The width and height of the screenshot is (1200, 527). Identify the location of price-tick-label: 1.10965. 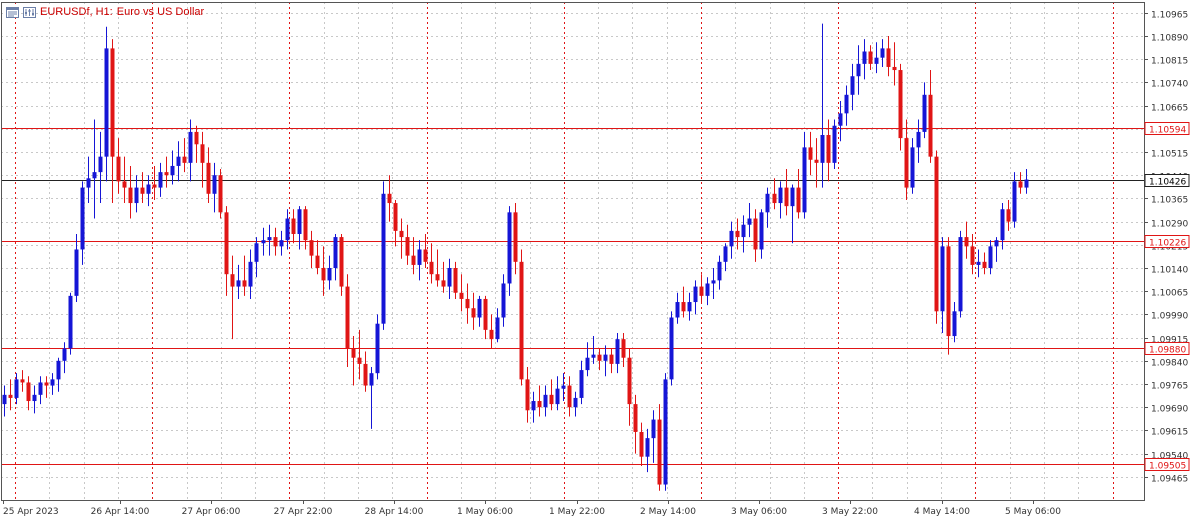
(1169, 16).